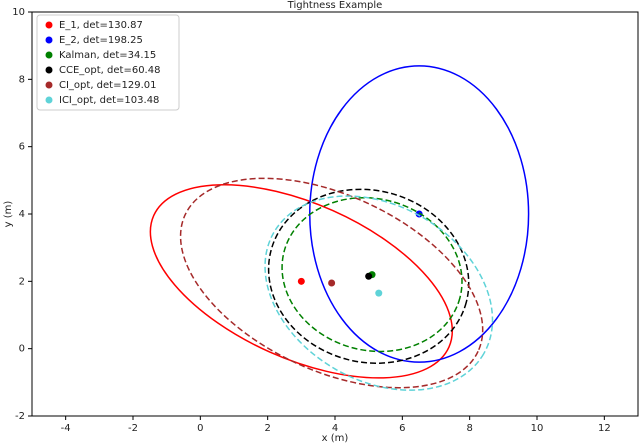 The height and width of the screenshot is (444, 640). I want to click on y-tick-label: 2, so click(22, 281).